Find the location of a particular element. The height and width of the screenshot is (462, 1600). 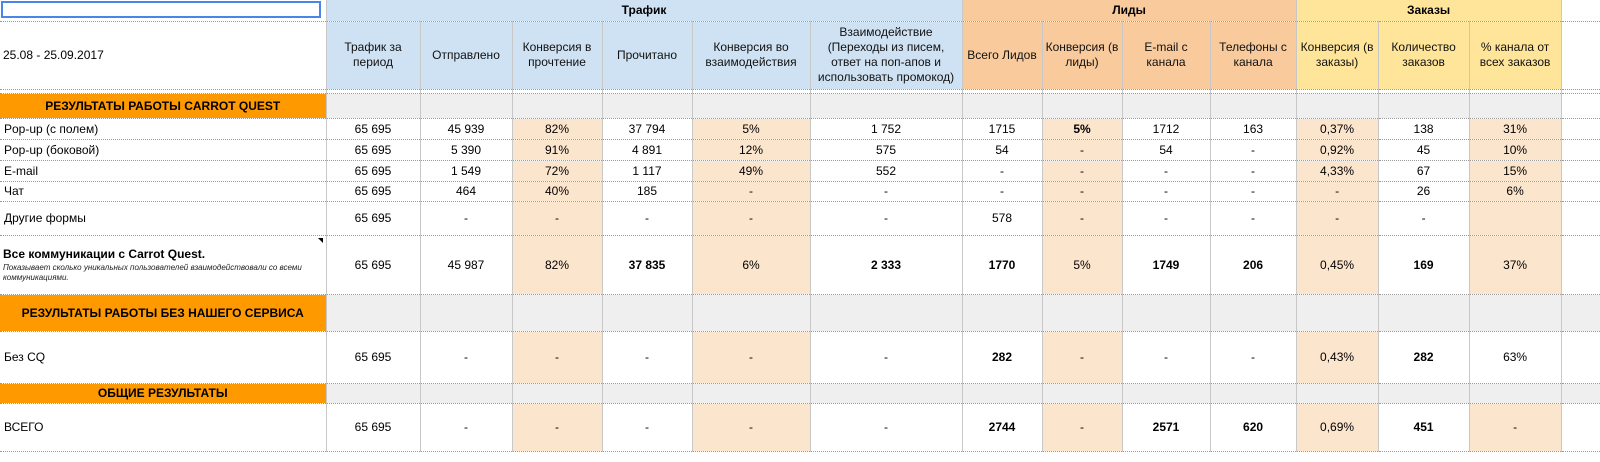

table-cell: 1715 is located at coordinates (1002, 129).